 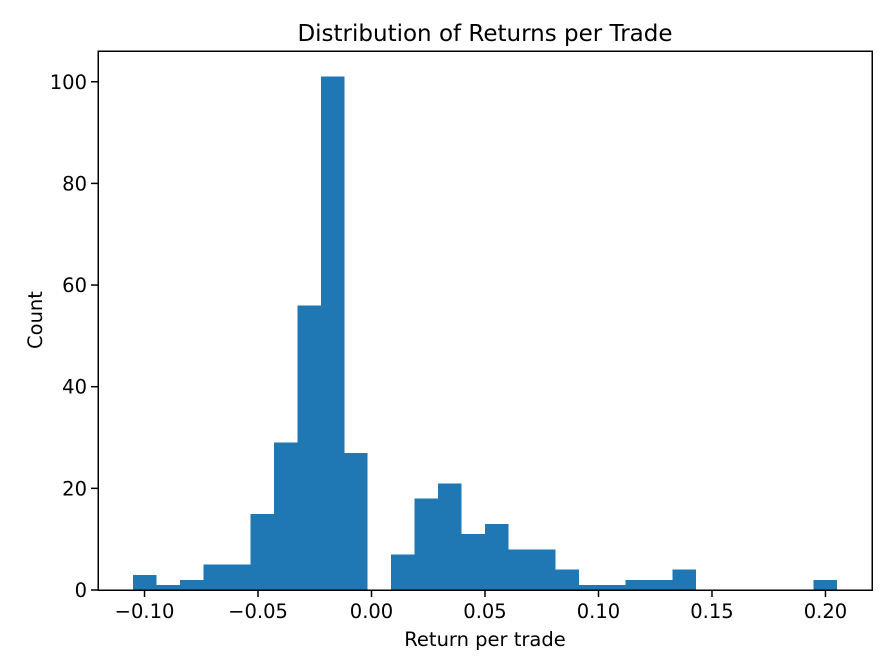 I want to click on y-tick-label: 20, so click(x=74, y=488).